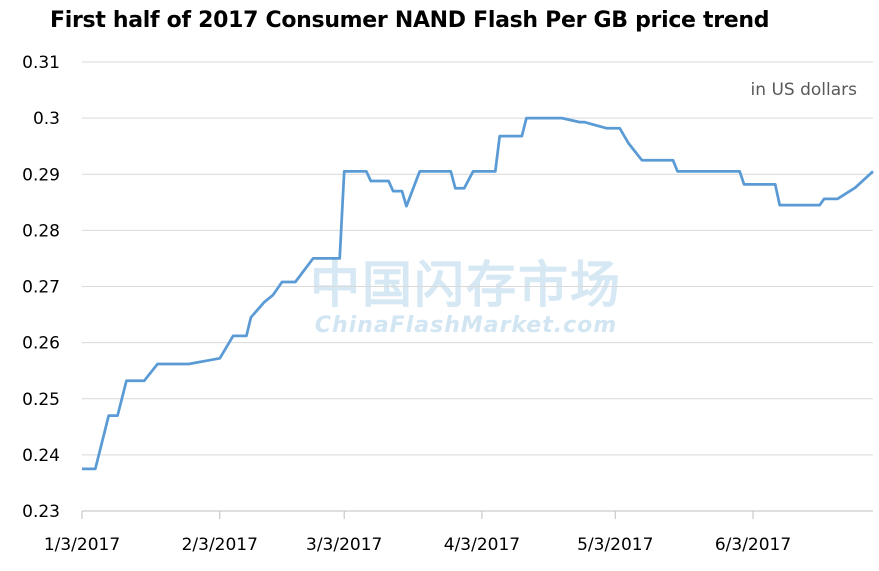 The height and width of the screenshot is (571, 879). What do you see at coordinates (41, 63) in the screenshot?
I see `y-tick-label: 0.31` at bounding box center [41, 63].